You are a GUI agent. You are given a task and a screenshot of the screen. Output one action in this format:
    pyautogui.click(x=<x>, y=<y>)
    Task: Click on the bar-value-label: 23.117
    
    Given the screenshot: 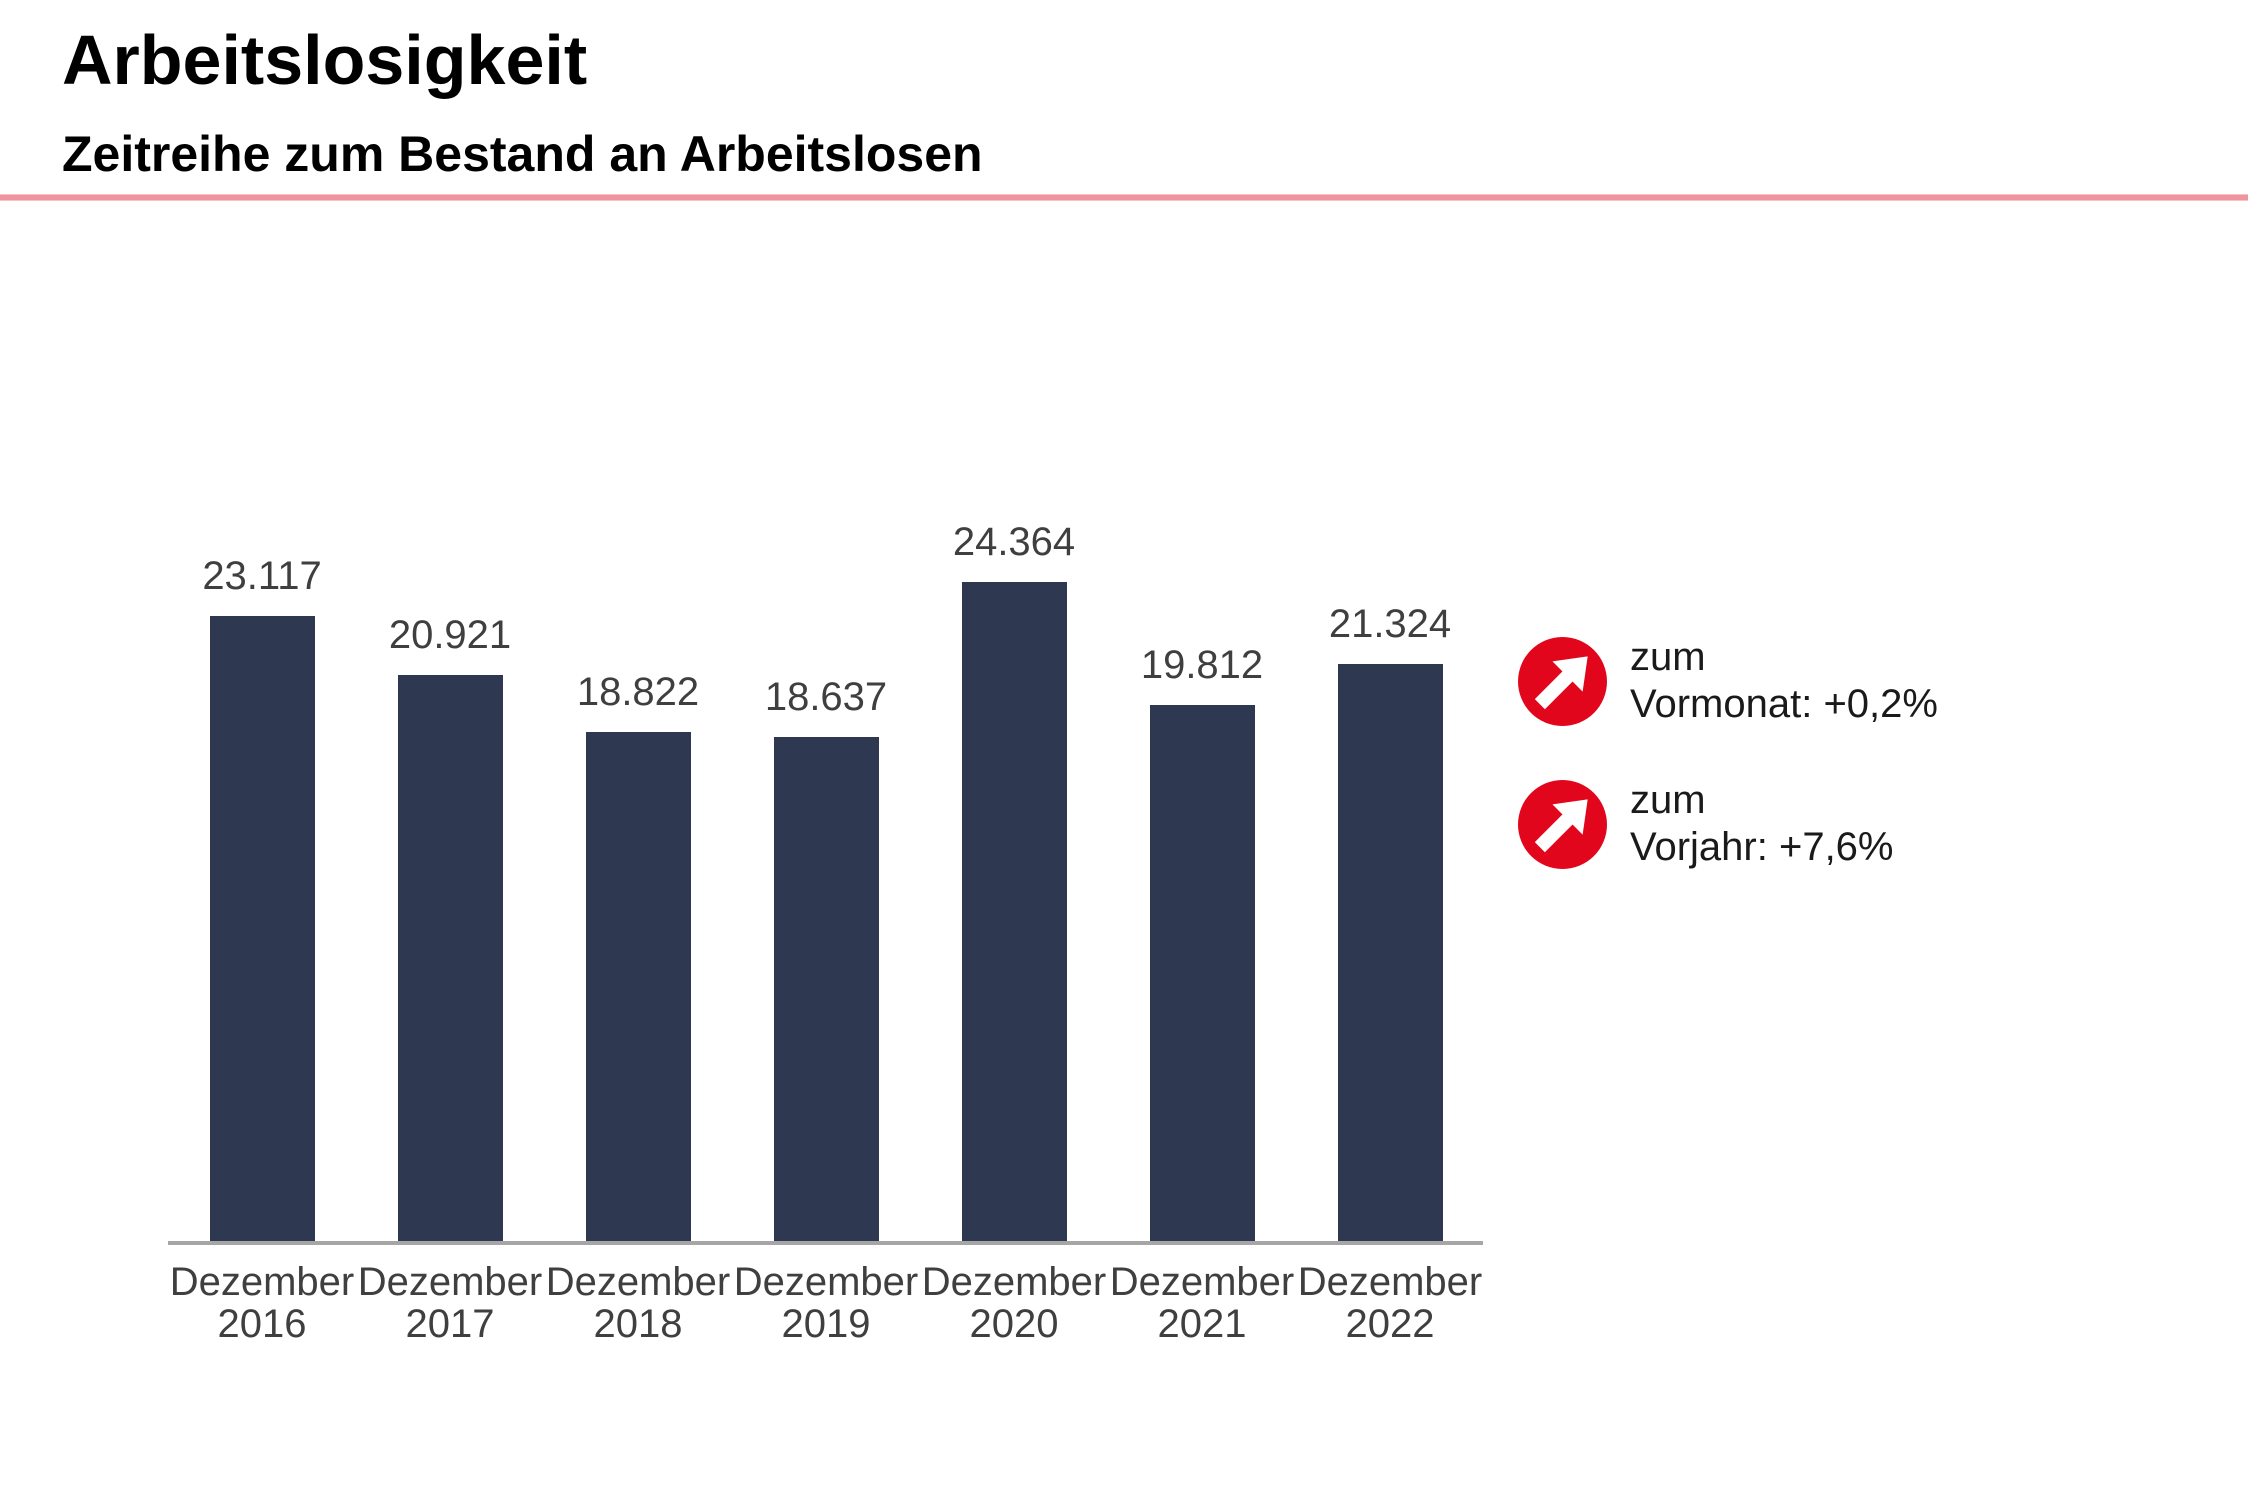 What is the action you would take?
    pyautogui.click(x=262, y=576)
    